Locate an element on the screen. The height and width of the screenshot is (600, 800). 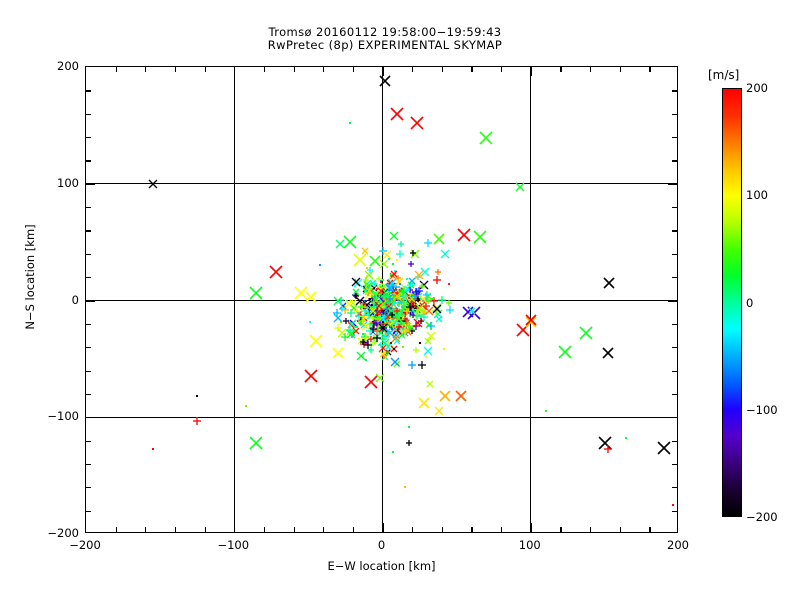
colorbar-tick-label: 200 is located at coordinates (757, 88).